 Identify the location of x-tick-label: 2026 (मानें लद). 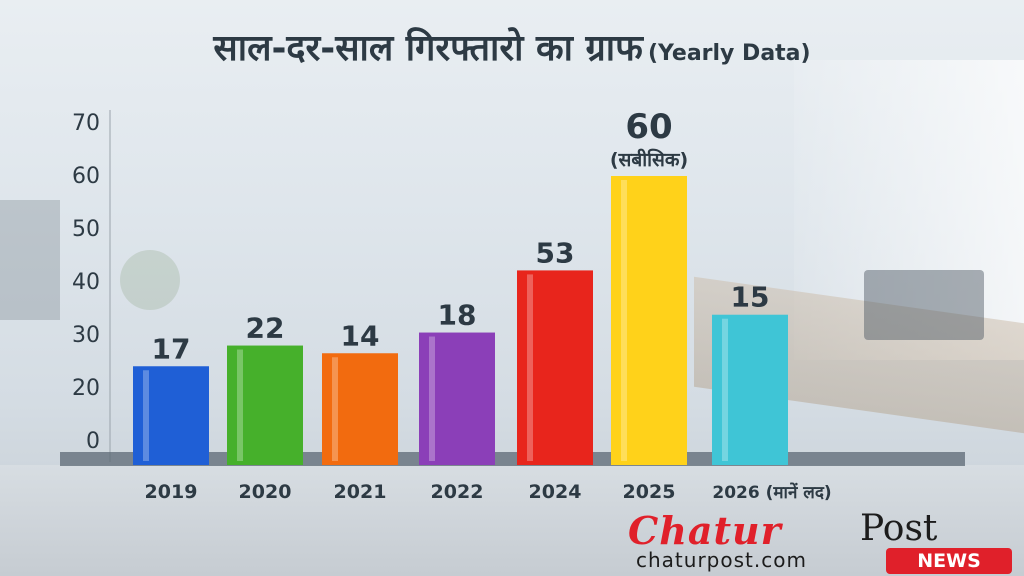
(771, 492).